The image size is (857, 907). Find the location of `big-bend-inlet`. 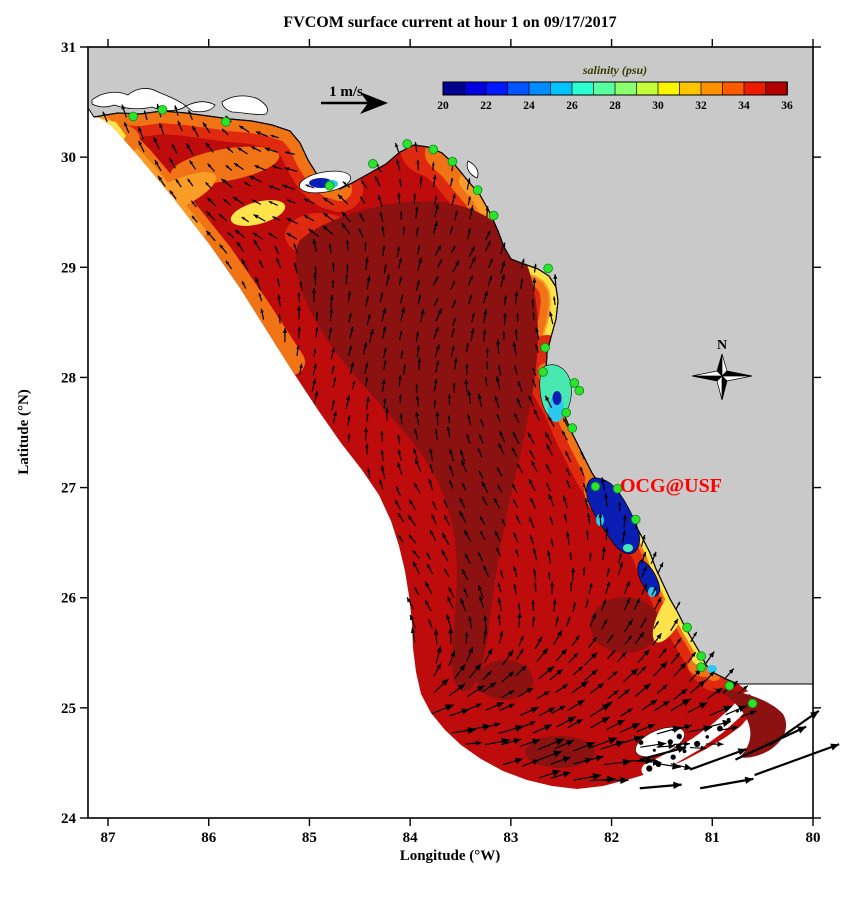

big-bend-inlet is located at coordinates (472, 169).